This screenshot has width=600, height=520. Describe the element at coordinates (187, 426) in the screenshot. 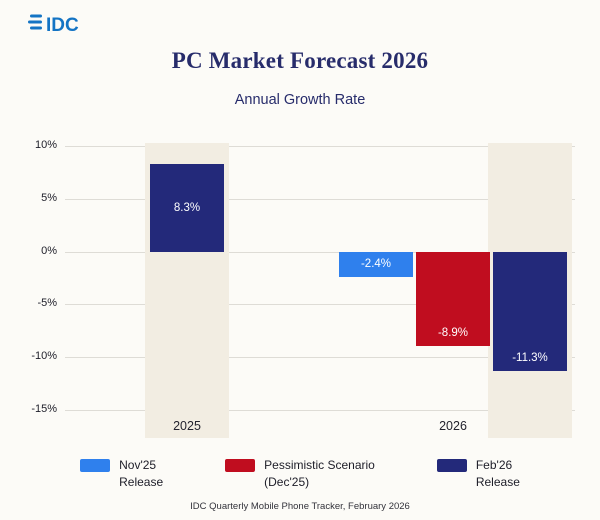

I see `x-axis-label-2025: 2025` at that location.